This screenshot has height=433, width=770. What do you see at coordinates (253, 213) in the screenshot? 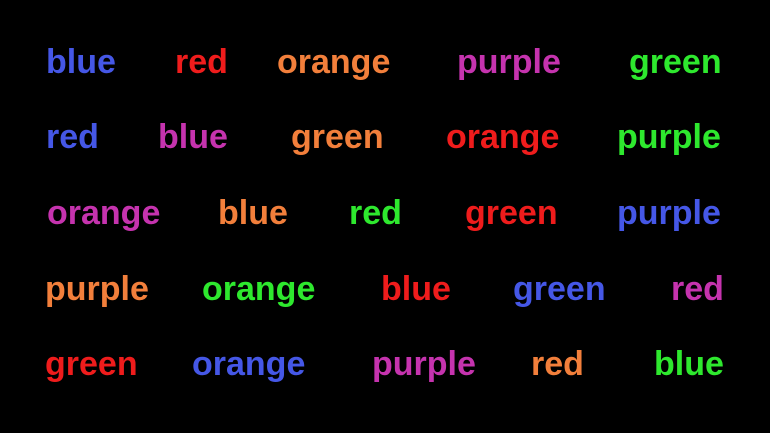
I see `word-r3-c2: blue` at bounding box center [253, 213].